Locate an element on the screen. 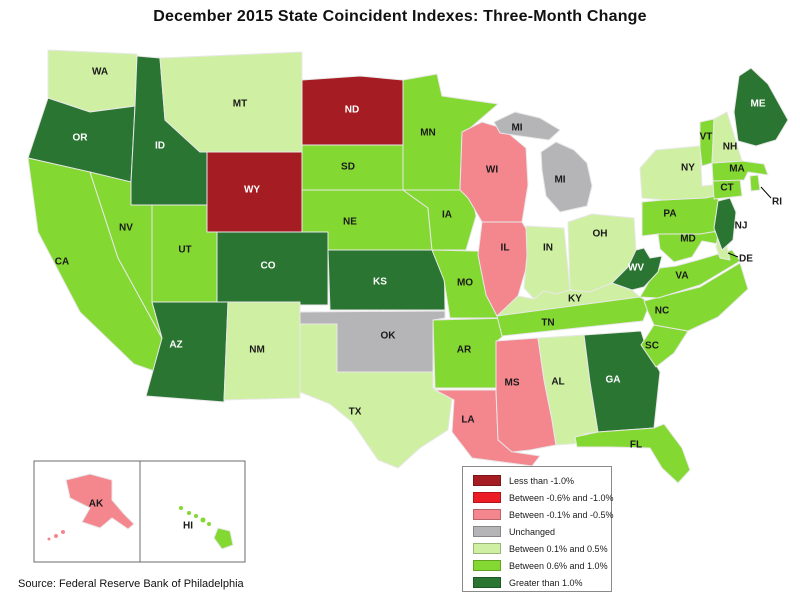 The width and height of the screenshot is (800, 600). state-FL-shape is located at coordinates (632, 453).